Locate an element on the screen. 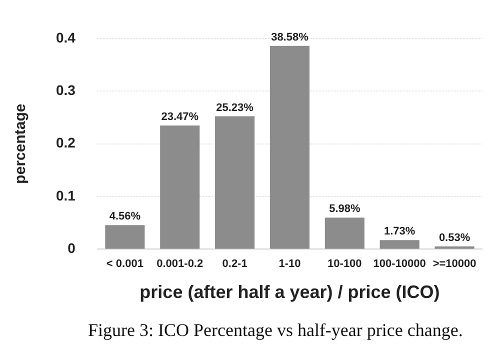 The image size is (500, 362). x-tick-label: < 0.001 is located at coordinates (125, 264).